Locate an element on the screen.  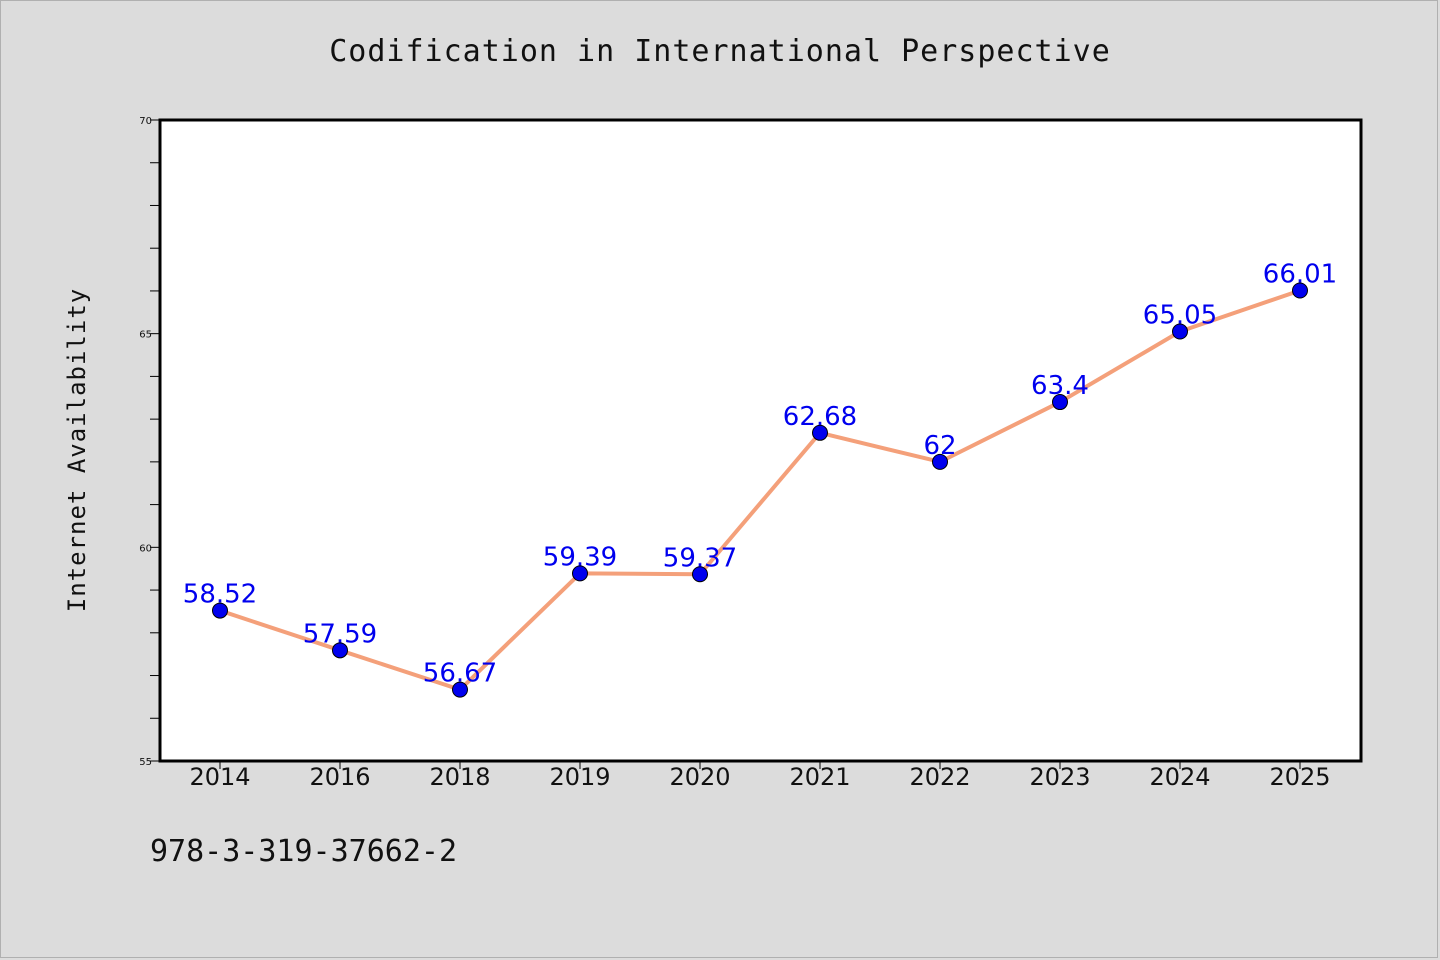
x-tick-label: 2020 is located at coordinates (699, 777).